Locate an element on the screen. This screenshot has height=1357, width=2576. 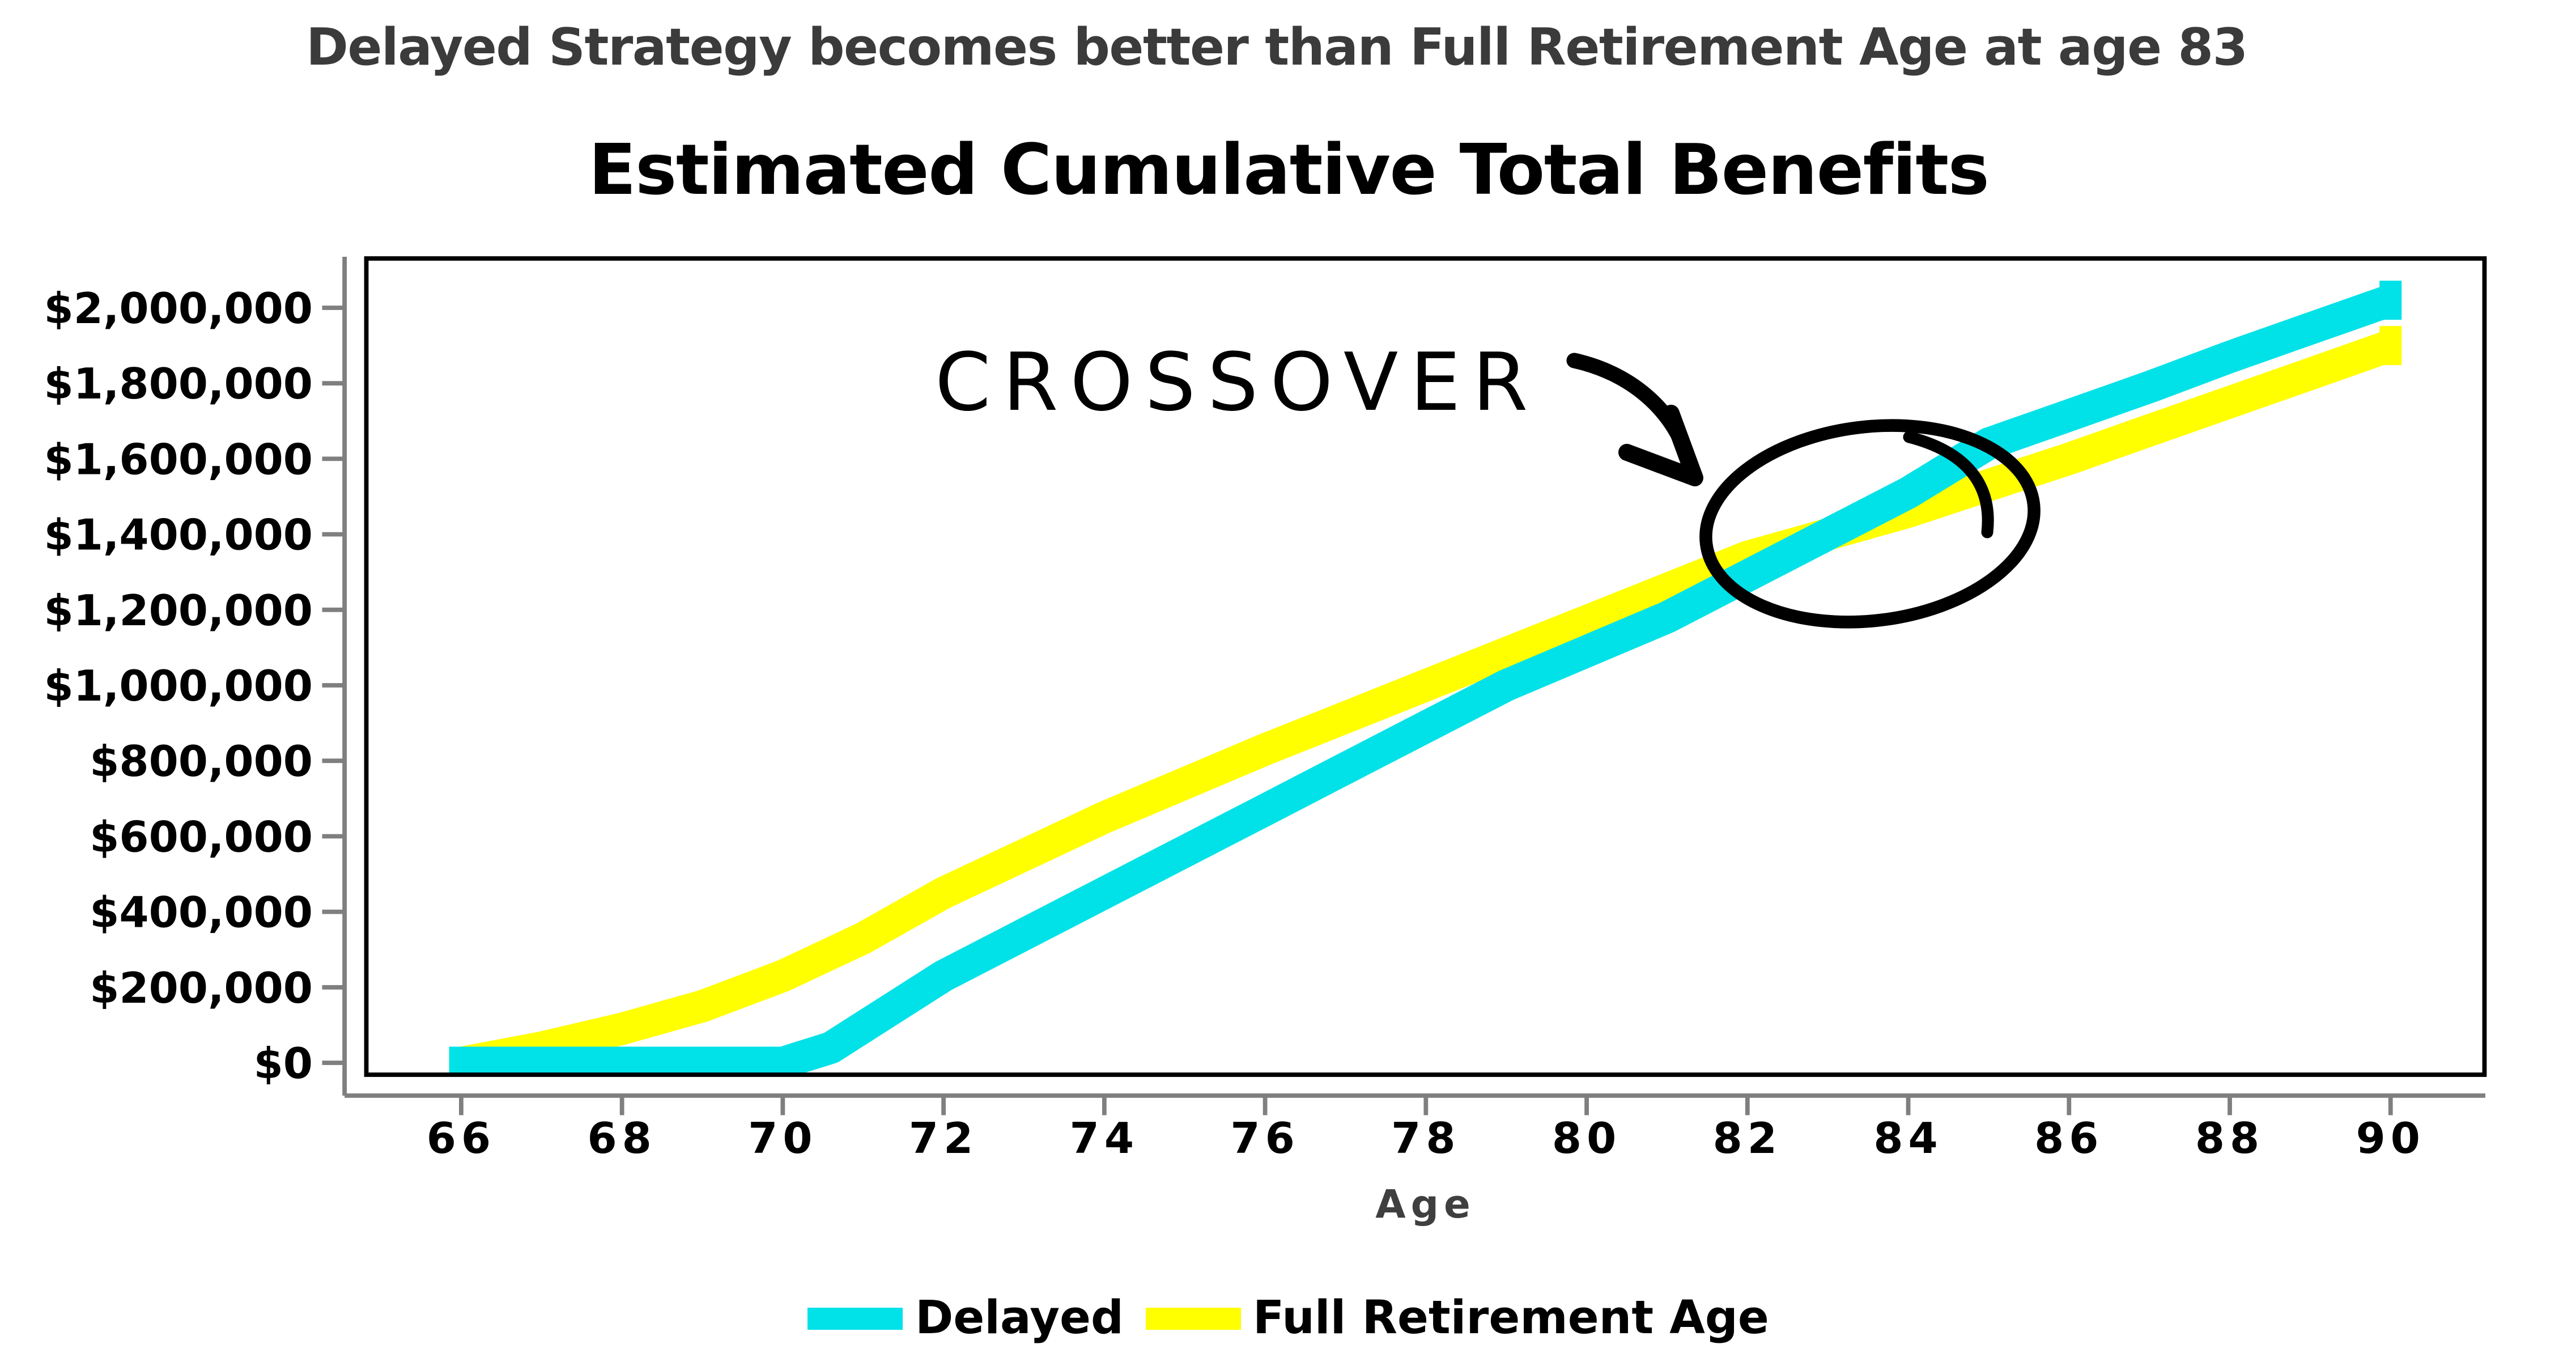
crossover-circle-icon is located at coordinates (1870, 524).